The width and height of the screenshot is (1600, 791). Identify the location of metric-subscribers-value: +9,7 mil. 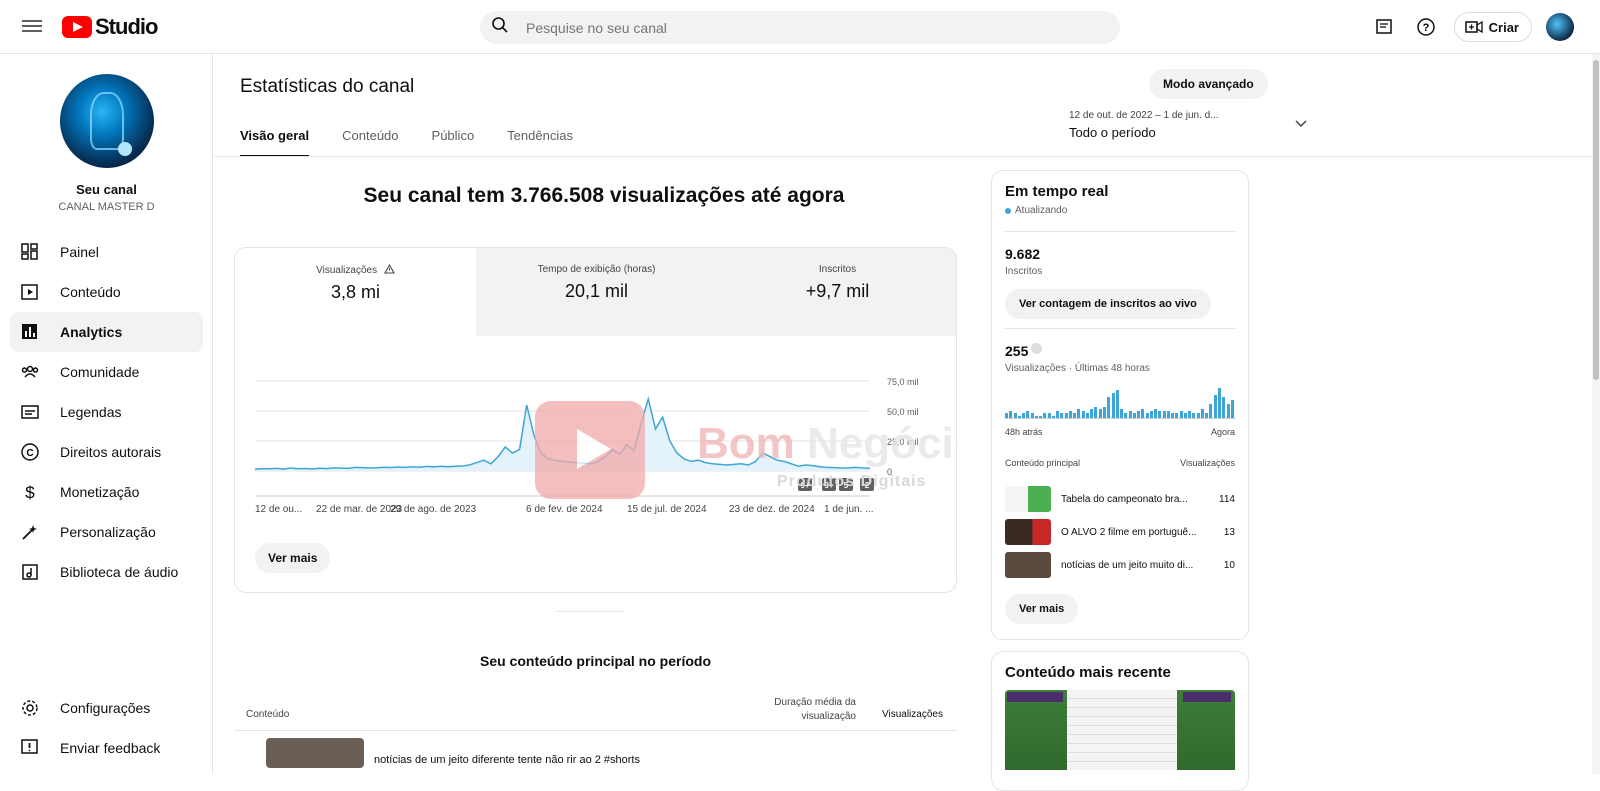
(837, 291).